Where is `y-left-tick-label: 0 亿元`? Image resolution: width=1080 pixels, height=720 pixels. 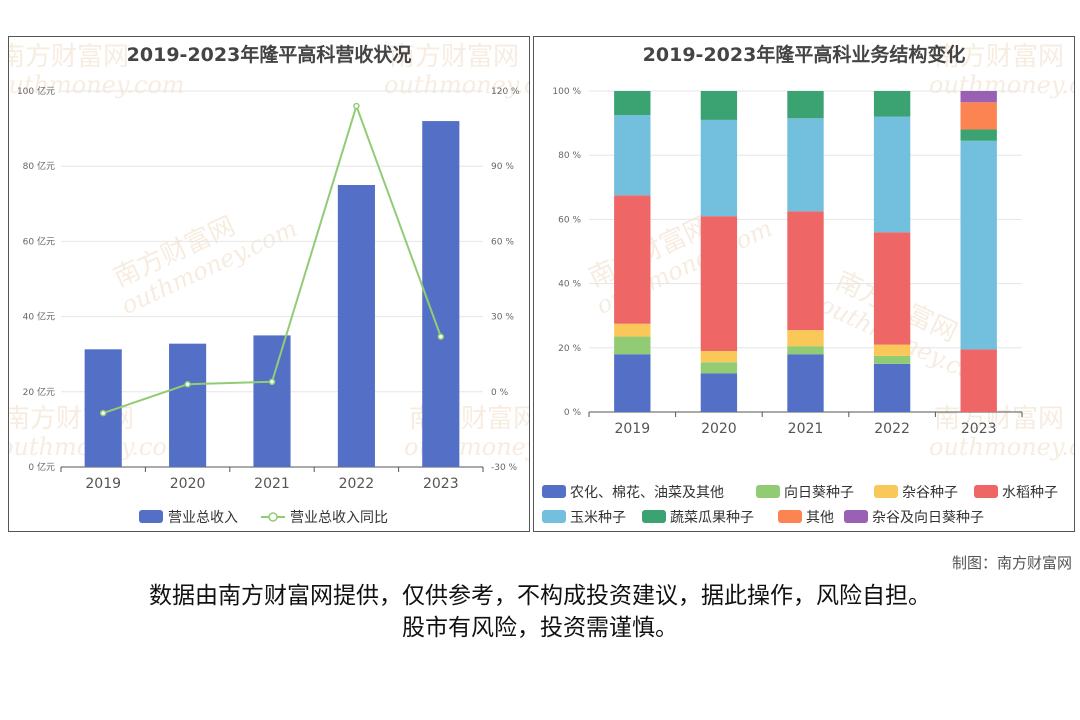
y-left-tick-label: 0 亿元 is located at coordinates (41, 467).